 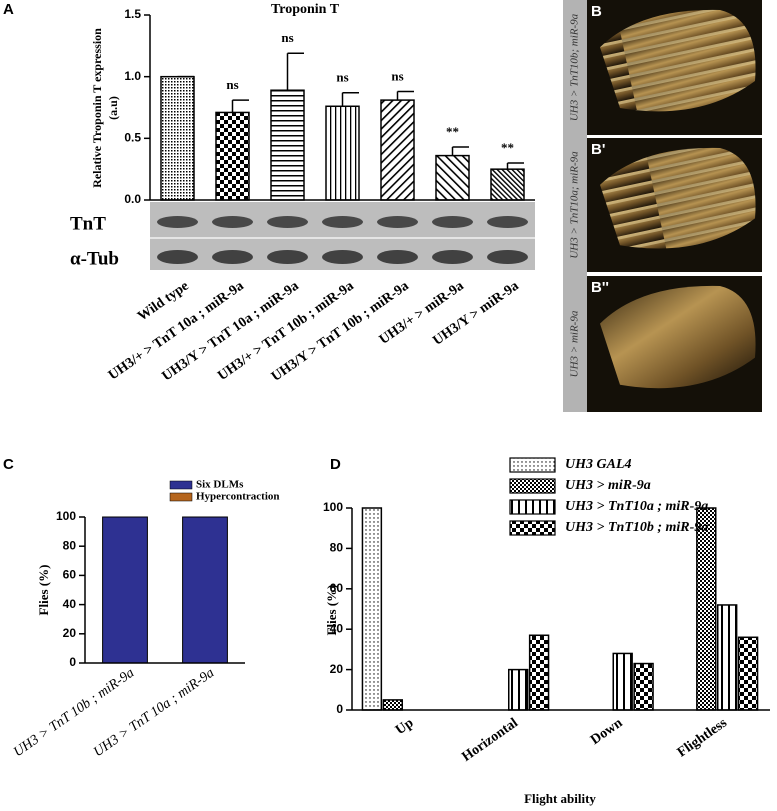 I want to click on legend-label: Six DLMs, so click(x=220, y=485).